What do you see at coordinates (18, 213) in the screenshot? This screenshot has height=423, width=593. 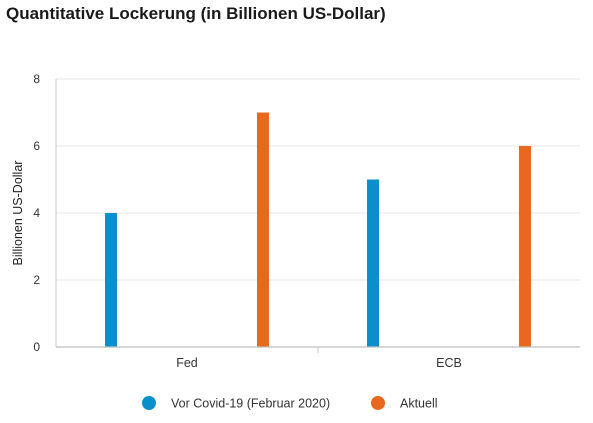 I see `y-axis-title: Billionen US-Dollar` at bounding box center [18, 213].